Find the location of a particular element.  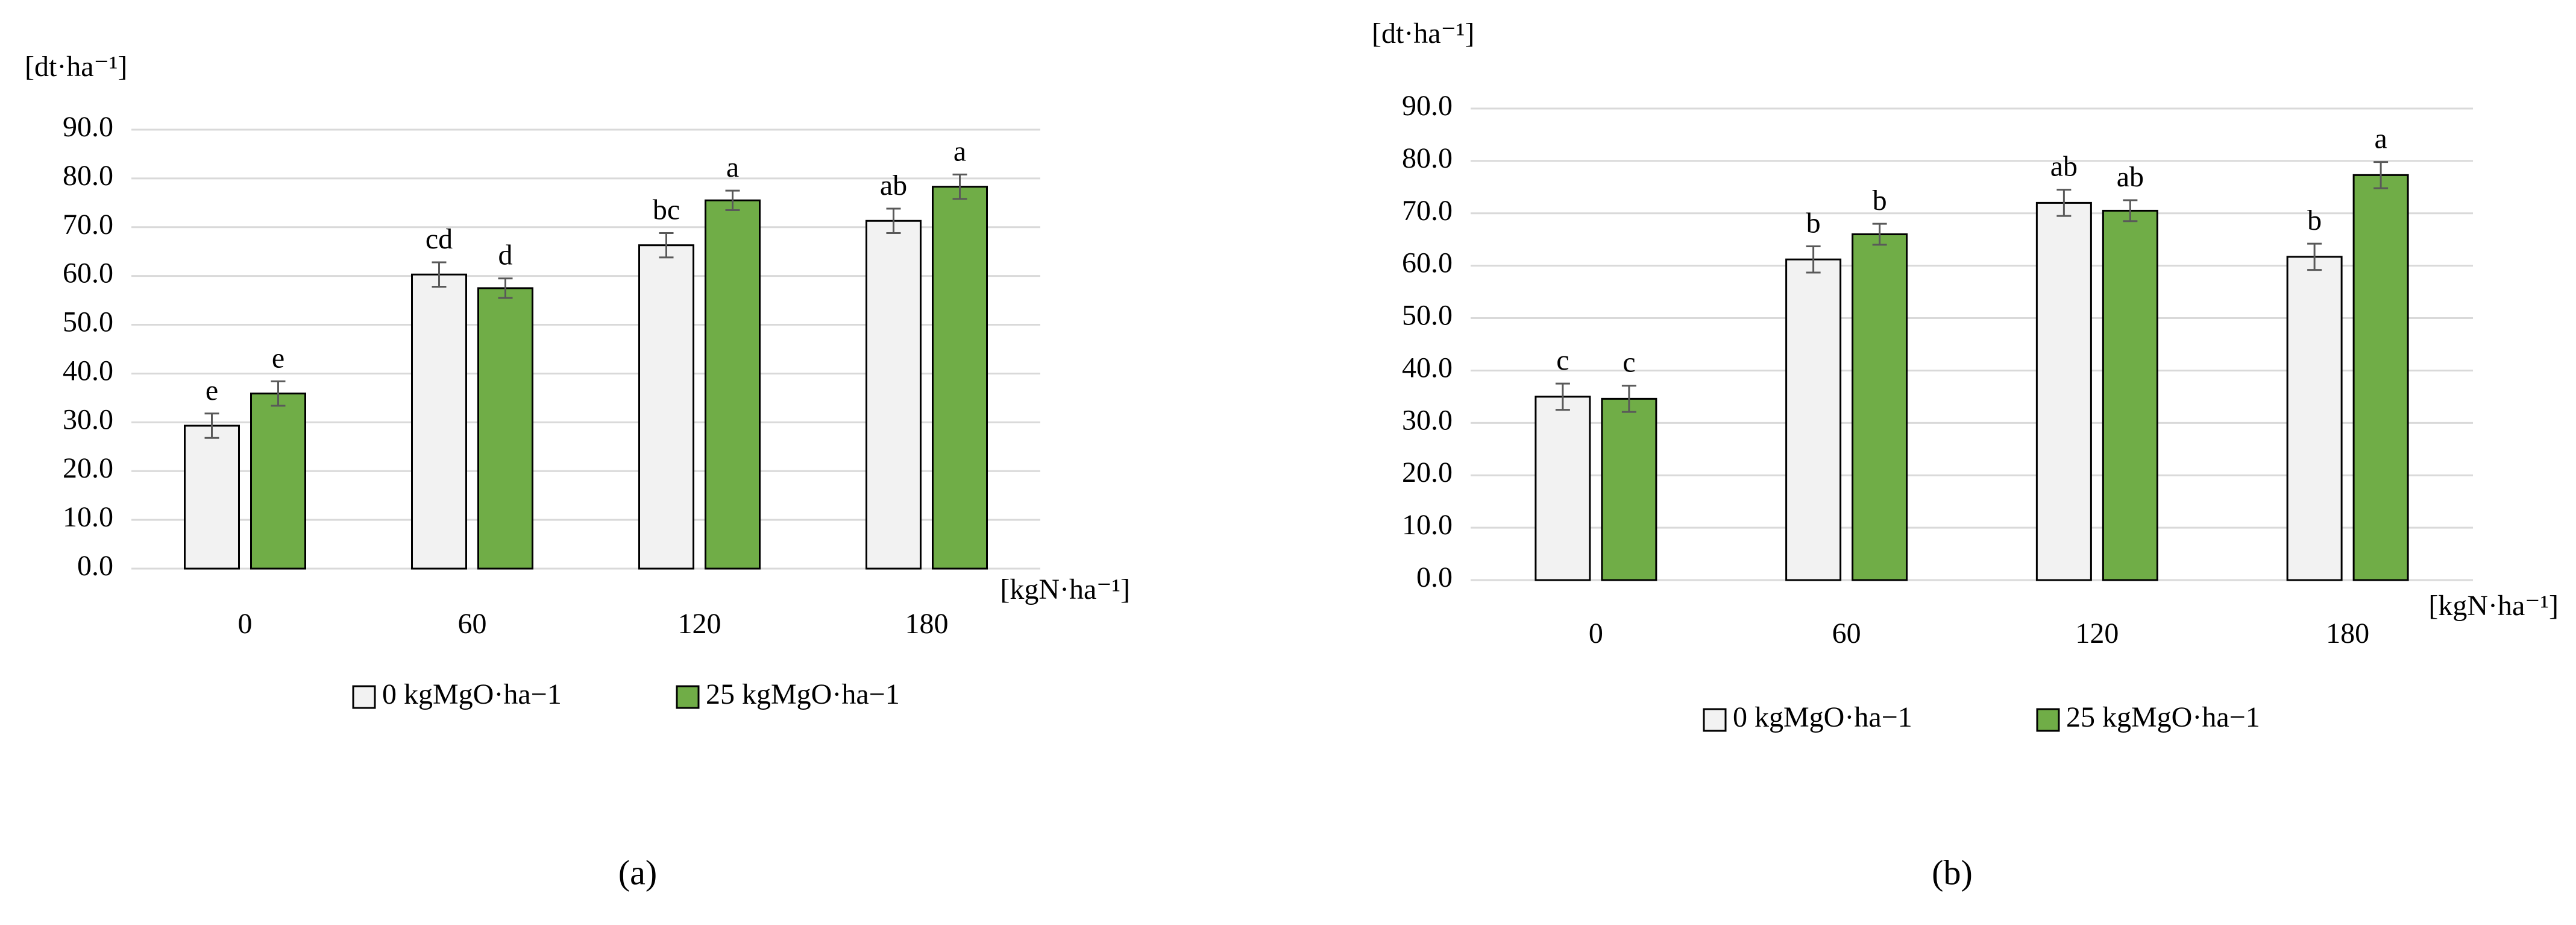

caption: (a) is located at coordinates (637, 873).